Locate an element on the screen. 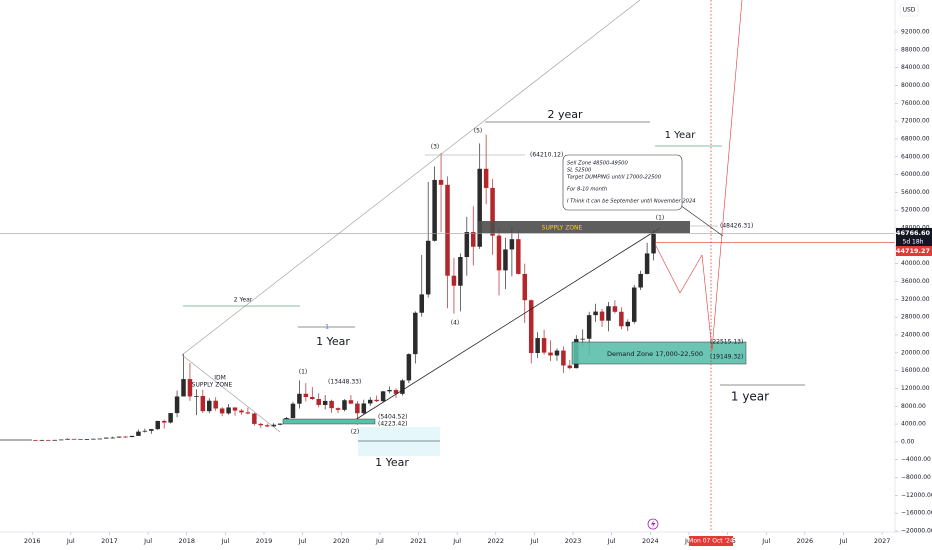 This screenshot has width=932, height=550. x-tick-label: 2016 is located at coordinates (32, 541).